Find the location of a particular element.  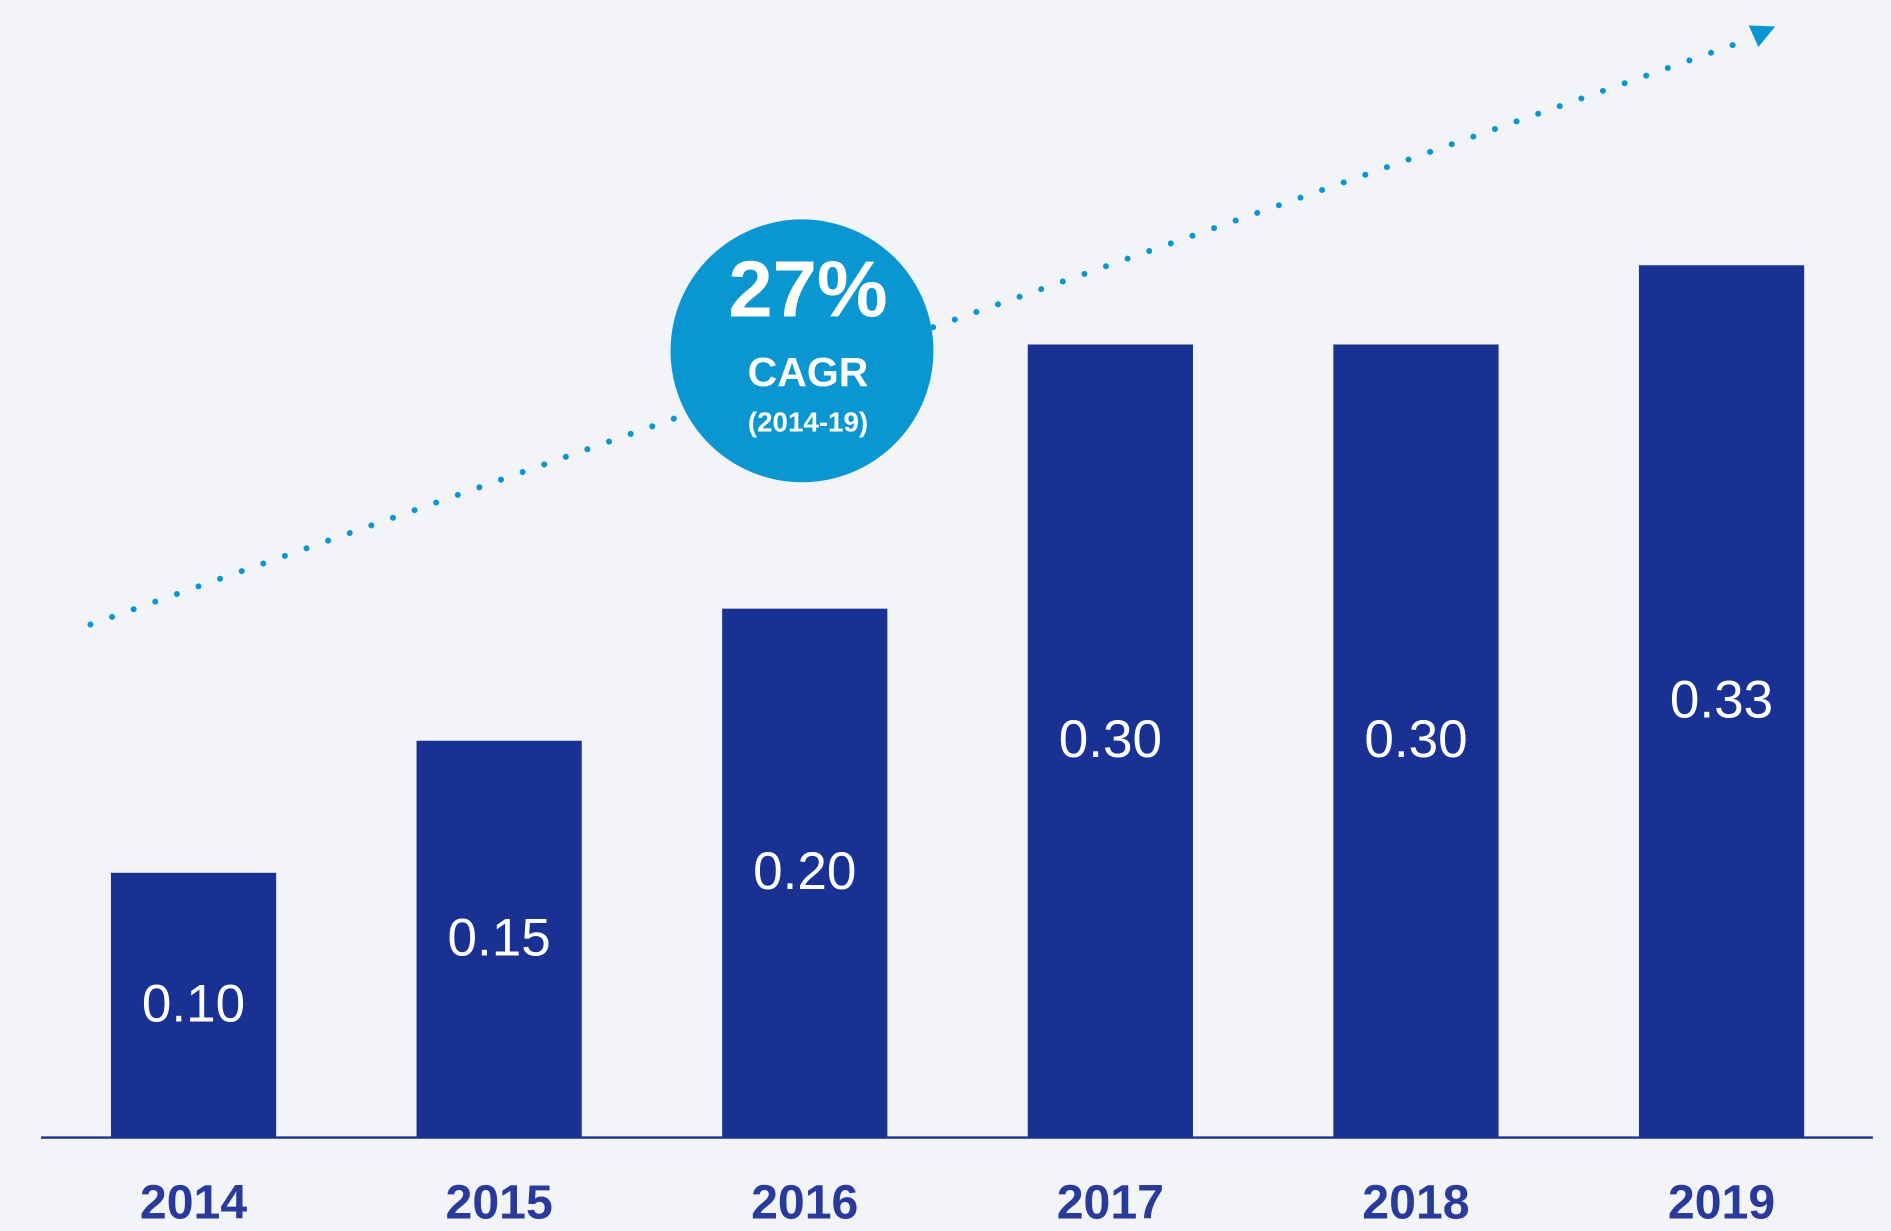

cagr-period: (2014-19) is located at coordinates (808, 422).